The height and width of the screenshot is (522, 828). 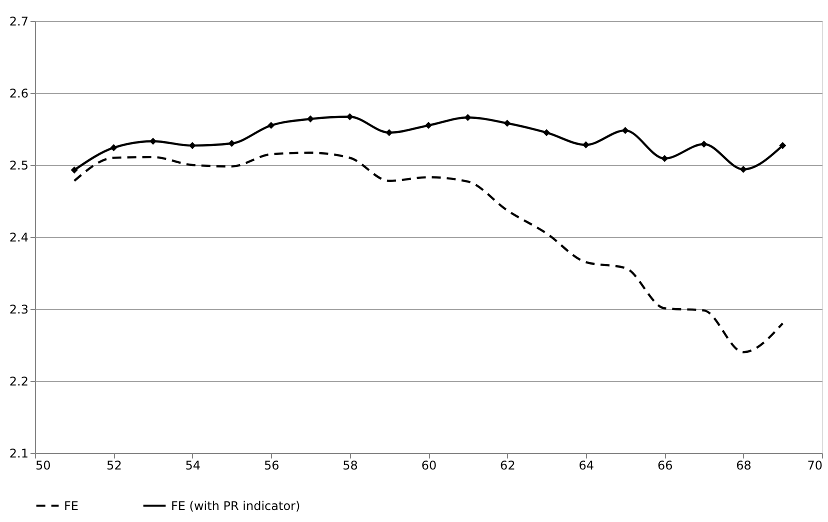 What do you see at coordinates (814, 465) in the screenshot?
I see `x-tick-label: 70` at bounding box center [814, 465].